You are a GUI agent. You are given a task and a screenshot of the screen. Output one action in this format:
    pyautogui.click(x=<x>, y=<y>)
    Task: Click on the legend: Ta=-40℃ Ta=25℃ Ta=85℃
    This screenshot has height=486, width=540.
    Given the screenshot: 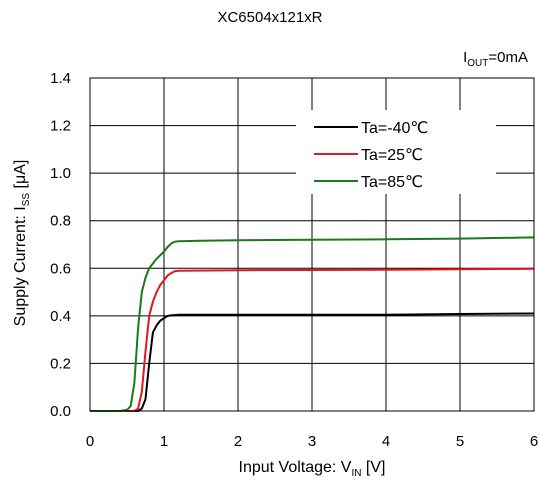 What is the action you would take?
    pyautogui.click(x=396, y=152)
    